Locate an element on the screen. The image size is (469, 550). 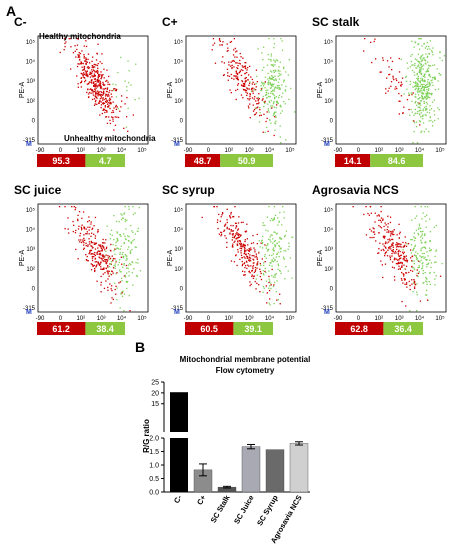
y-tick-label: 0 is located at coordinates (182, 121).